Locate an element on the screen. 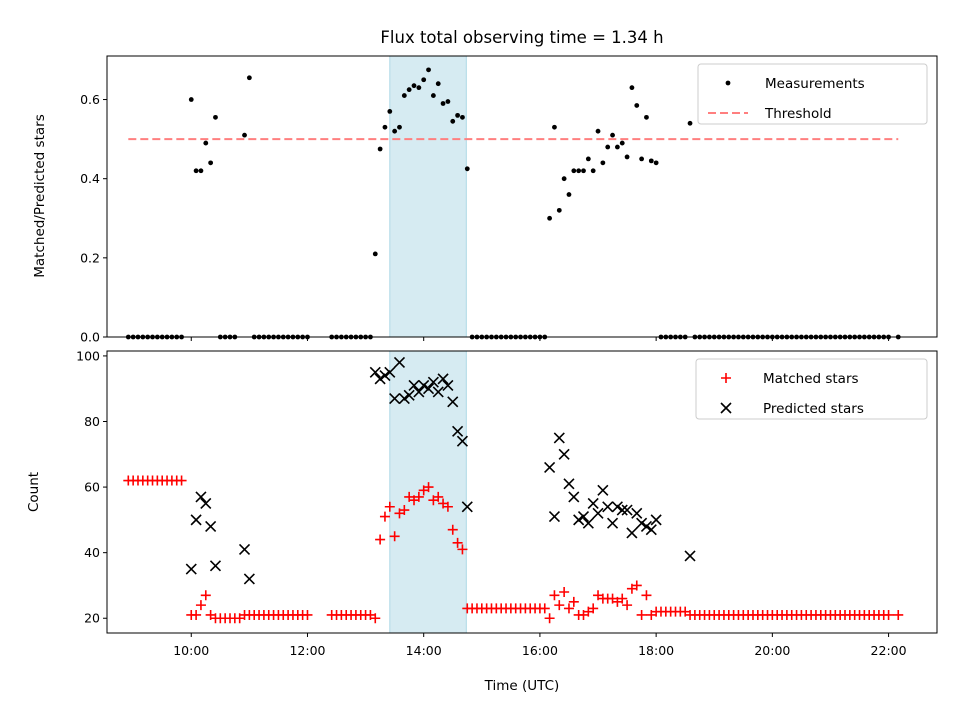 The width and height of the screenshot is (960, 720). y-tick-label: 80 is located at coordinates (92, 421).